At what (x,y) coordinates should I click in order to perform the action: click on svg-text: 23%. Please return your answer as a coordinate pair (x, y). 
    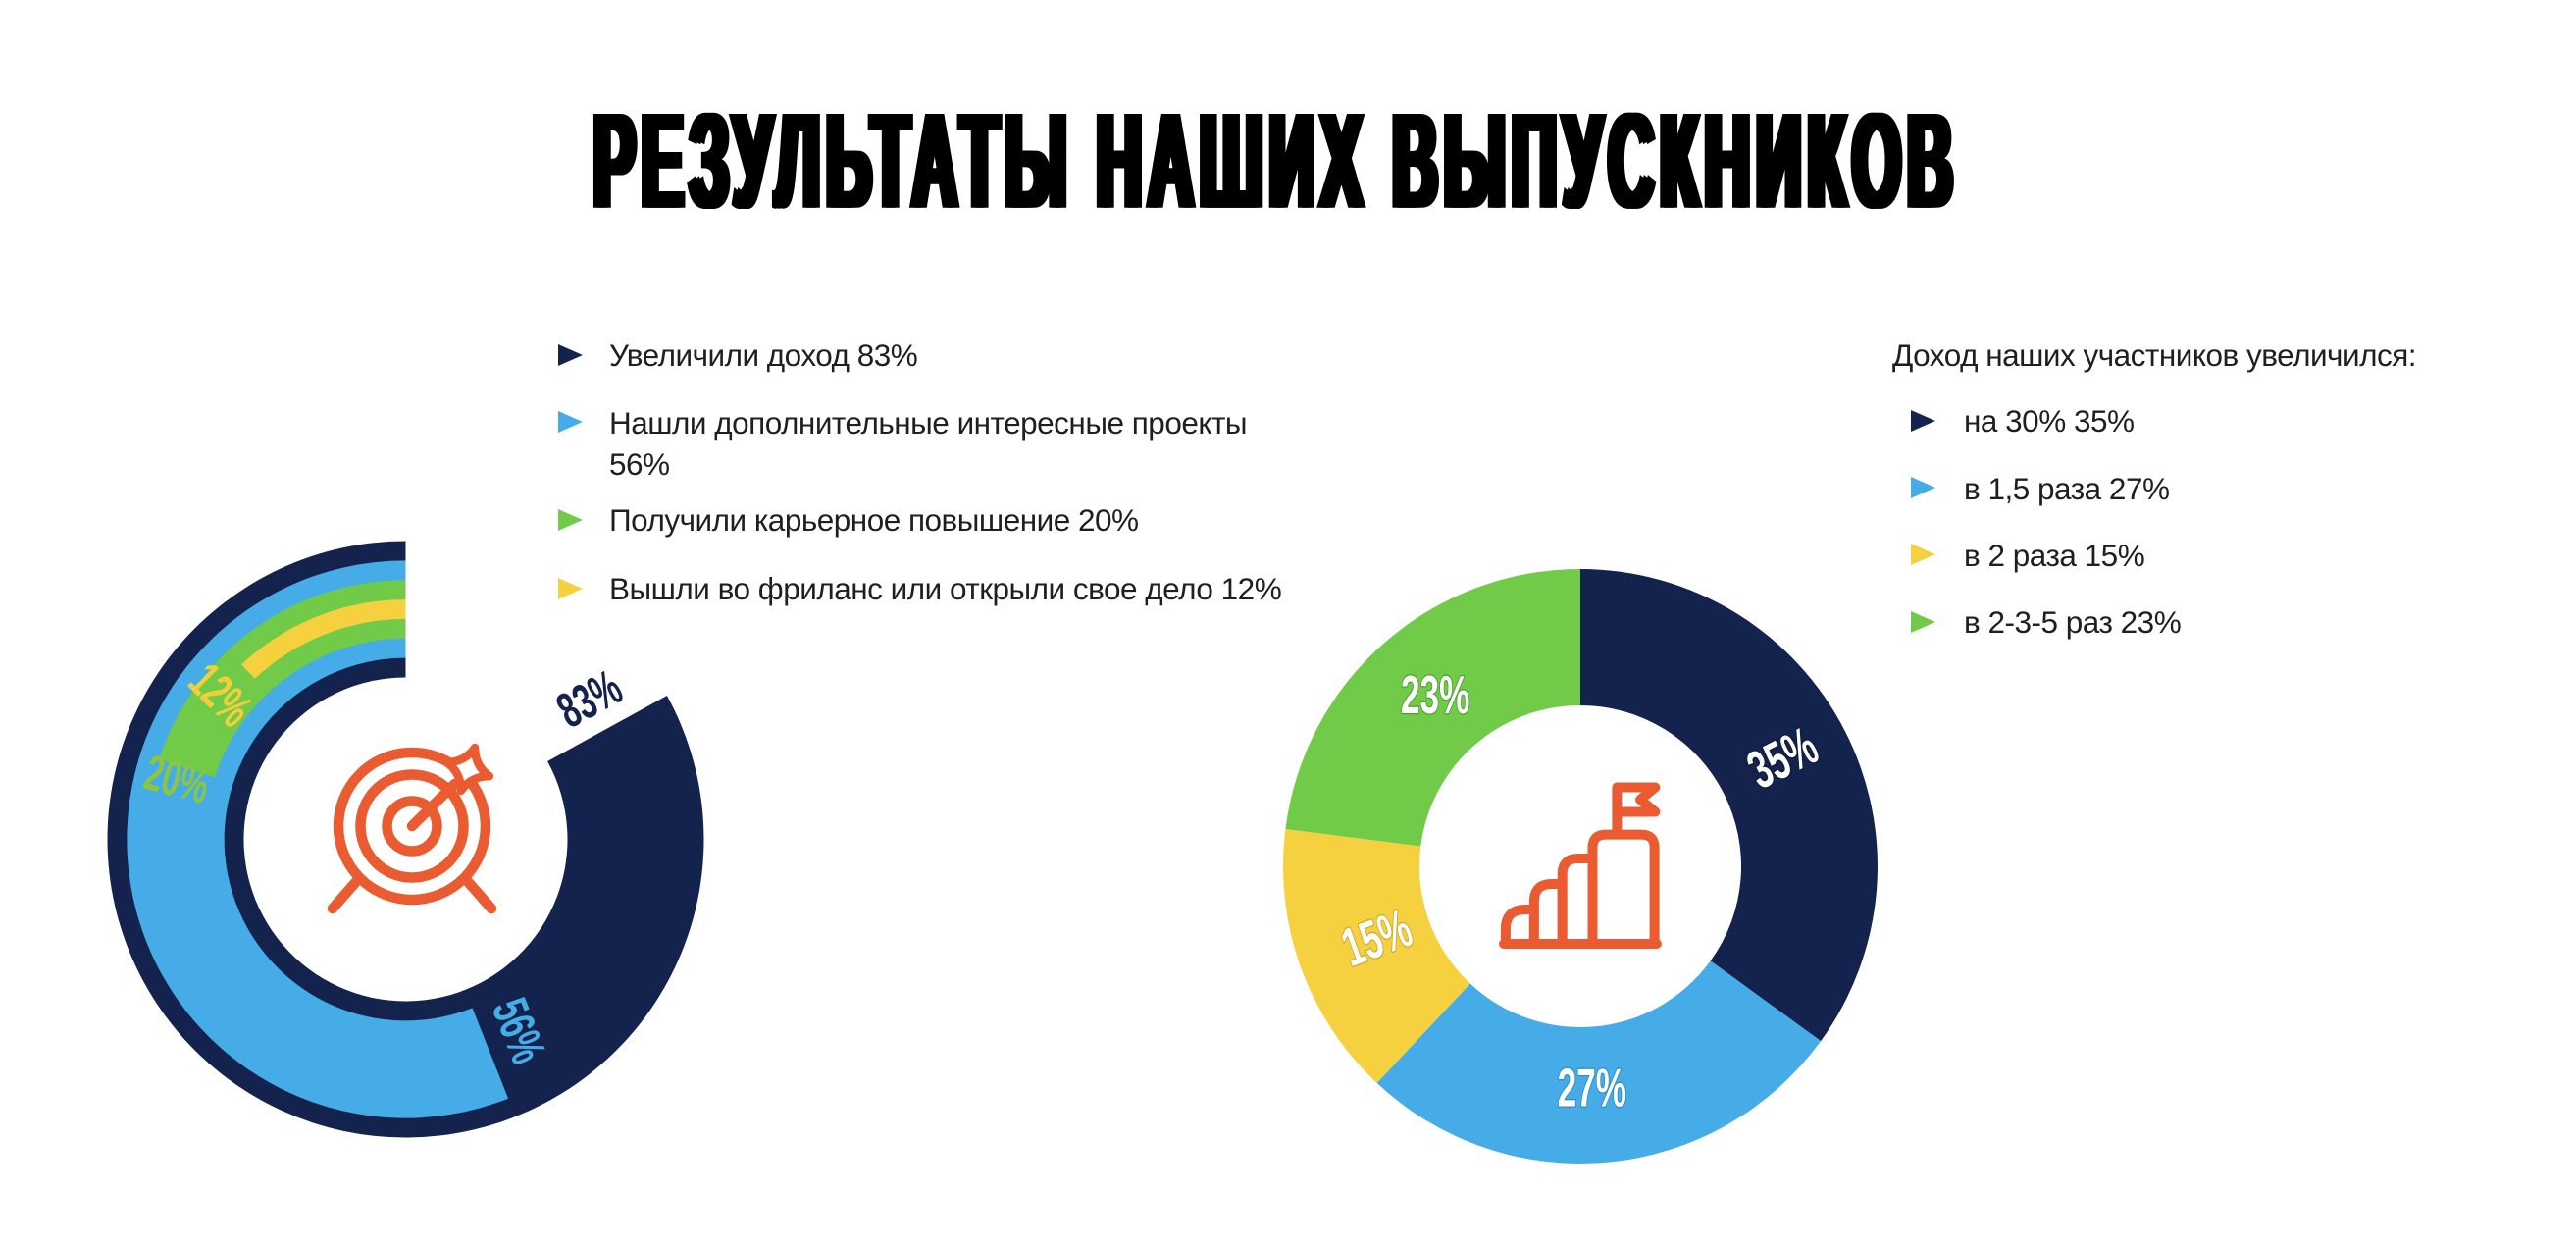
    Looking at the image, I should click on (1435, 694).